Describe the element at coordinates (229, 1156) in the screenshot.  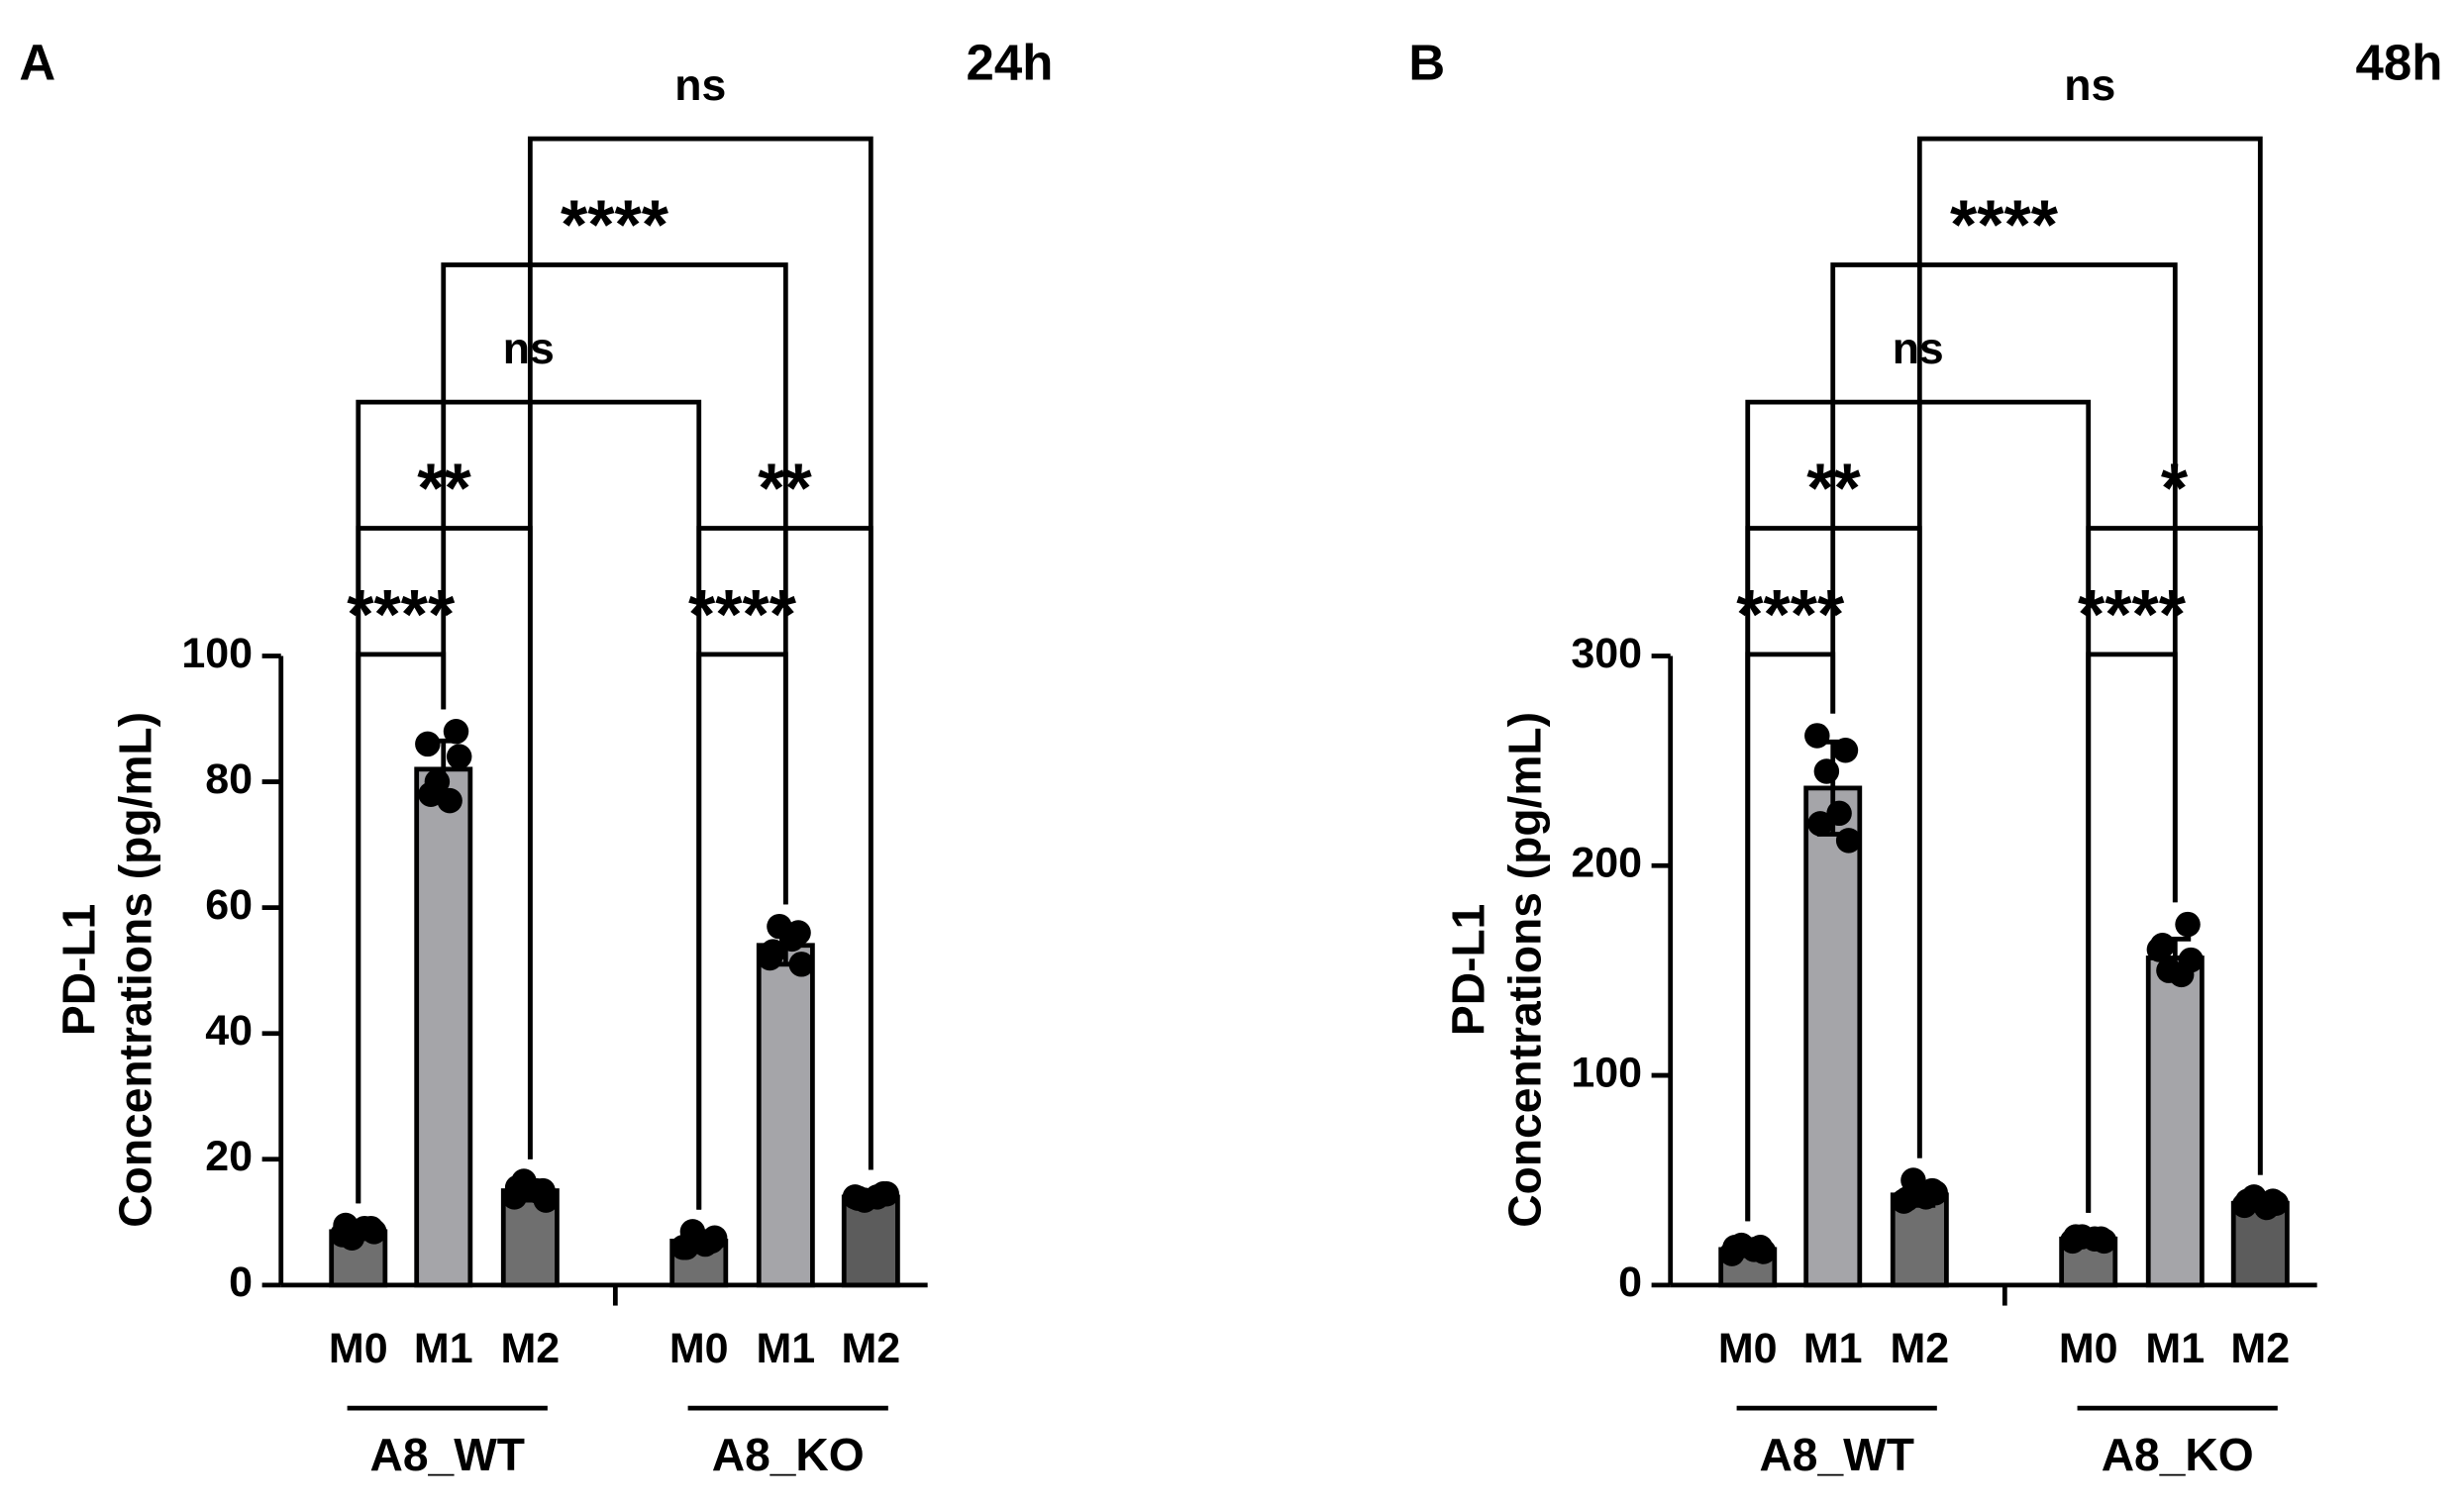
I see `y-tick-label: 20` at that location.